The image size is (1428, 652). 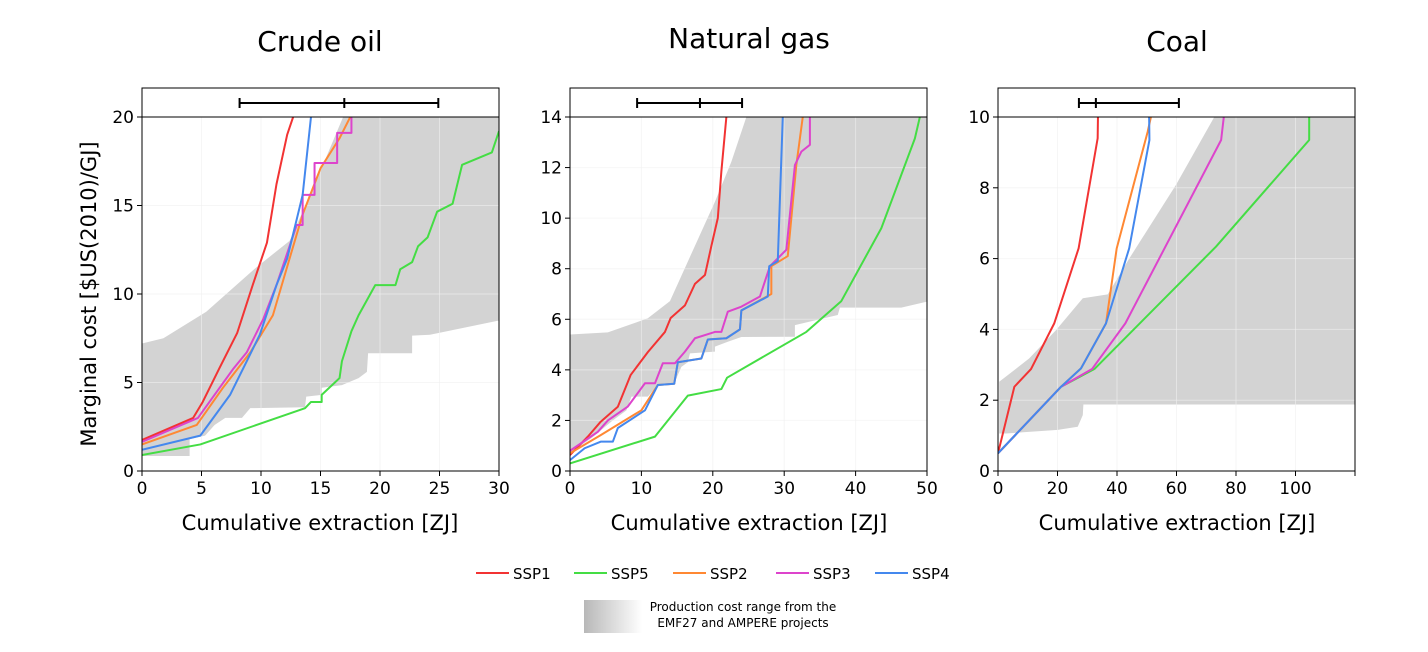 I want to click on y-tick-label: 14, so click(x=551, y=118).